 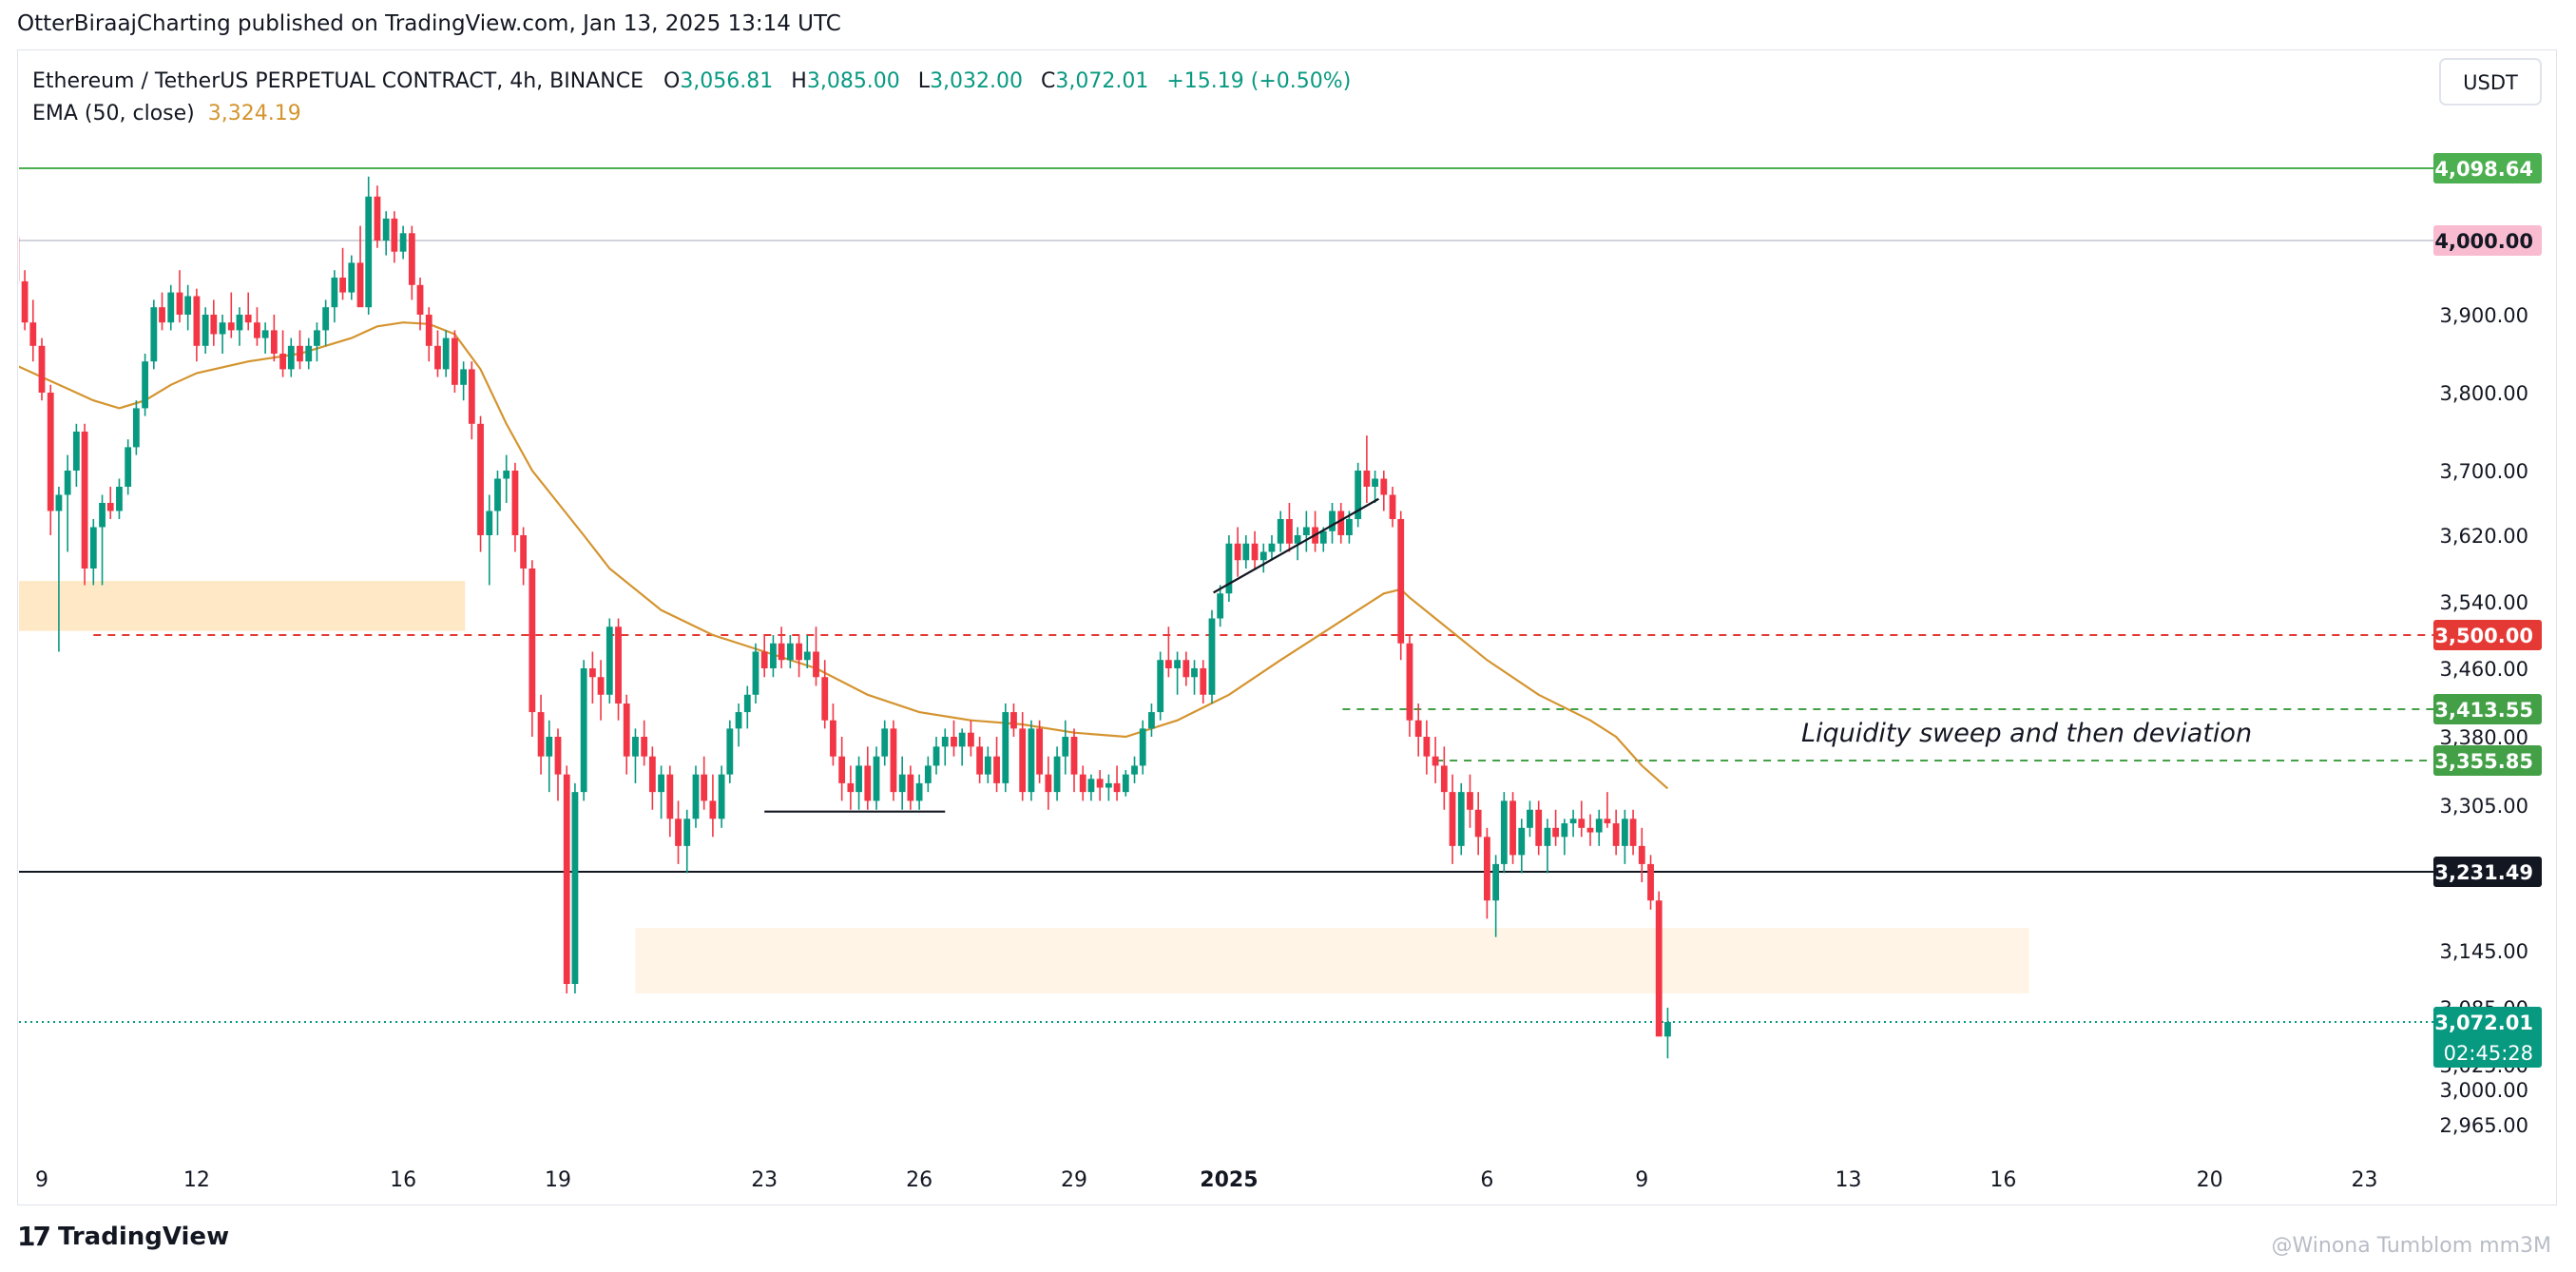 I want to click on y-tick-label: 3,540.00, so click(x=2484, y=602).